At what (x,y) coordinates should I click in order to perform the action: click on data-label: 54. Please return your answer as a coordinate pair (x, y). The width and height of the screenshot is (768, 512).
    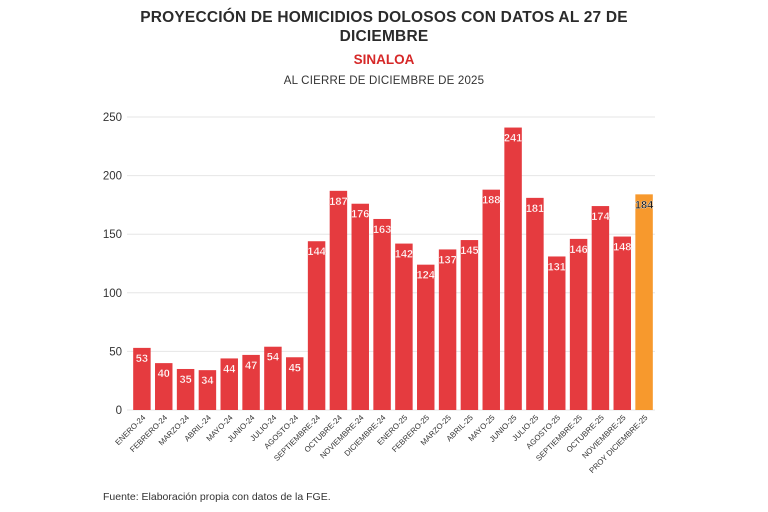
    Looking at the image, I should click on (273, 358).